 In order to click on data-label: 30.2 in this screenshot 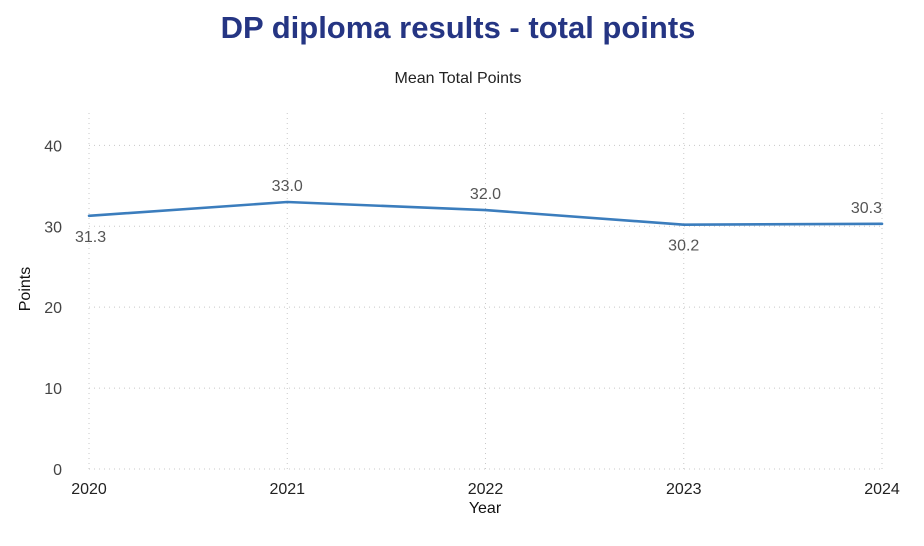, I will do `click(683, 246)`.